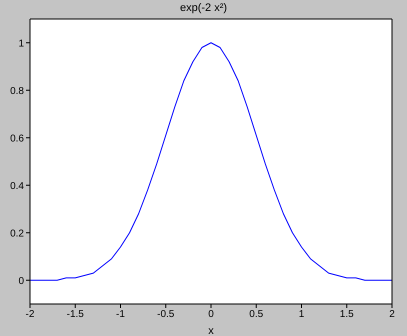 This screenshot has width=407, height=336. Describe the element at coordinates (211, 330) in the screenshot. I see `x-axis-title: x` at that location.